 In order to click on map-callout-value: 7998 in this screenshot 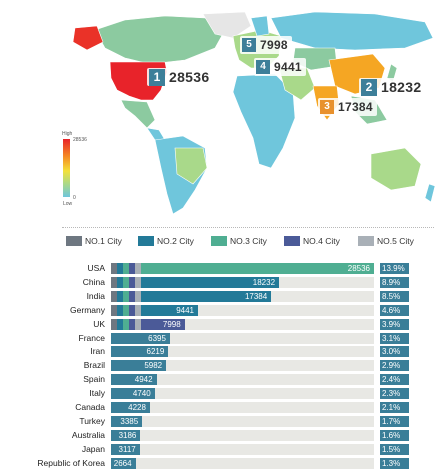, I will do `click(274, 45)`.